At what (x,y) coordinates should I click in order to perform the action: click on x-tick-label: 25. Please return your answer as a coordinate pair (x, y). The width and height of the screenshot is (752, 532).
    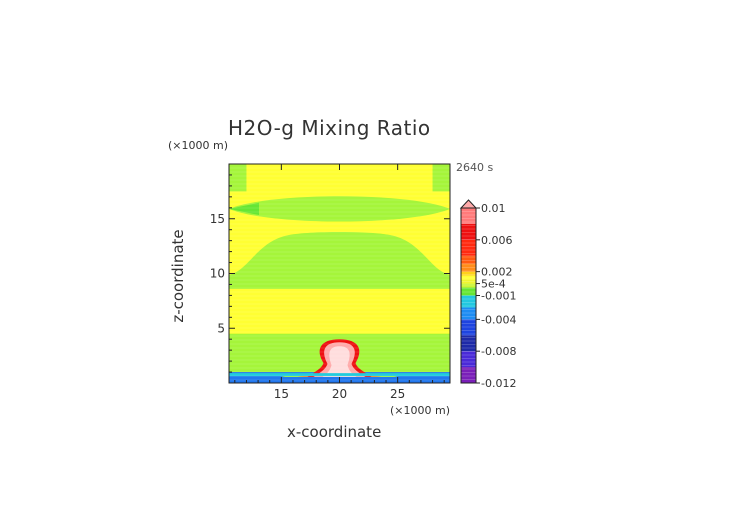
    Looking at the image, I should click on (397, 394).